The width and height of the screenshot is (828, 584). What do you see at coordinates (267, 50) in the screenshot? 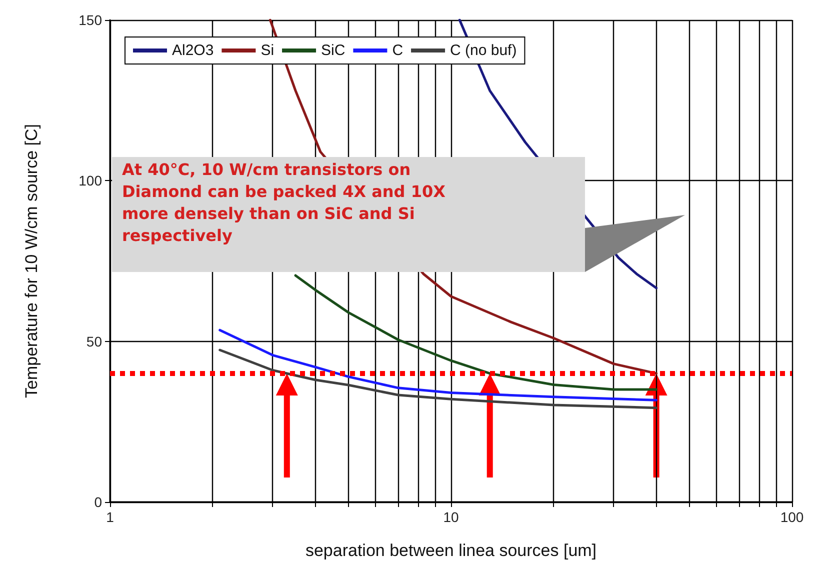
I see `legend-label: Si` at bounding box center [267, 50].